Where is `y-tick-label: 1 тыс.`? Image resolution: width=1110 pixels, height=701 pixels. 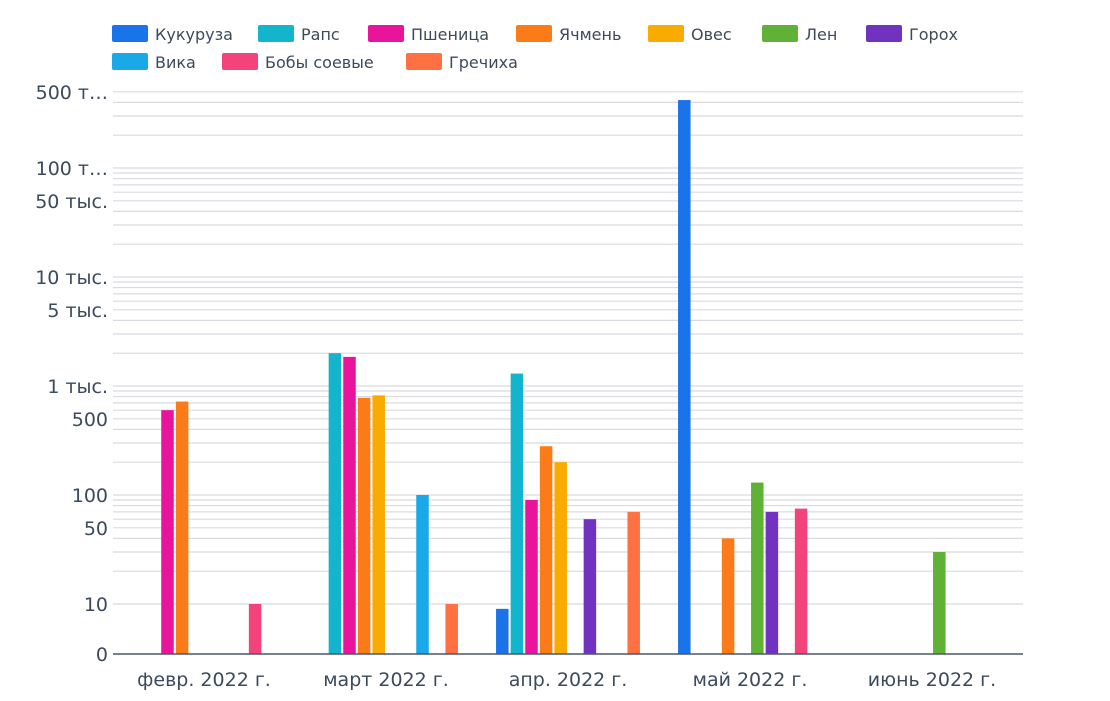
y-tick-label: 1 тыс. is located at coordinates (77, 387).